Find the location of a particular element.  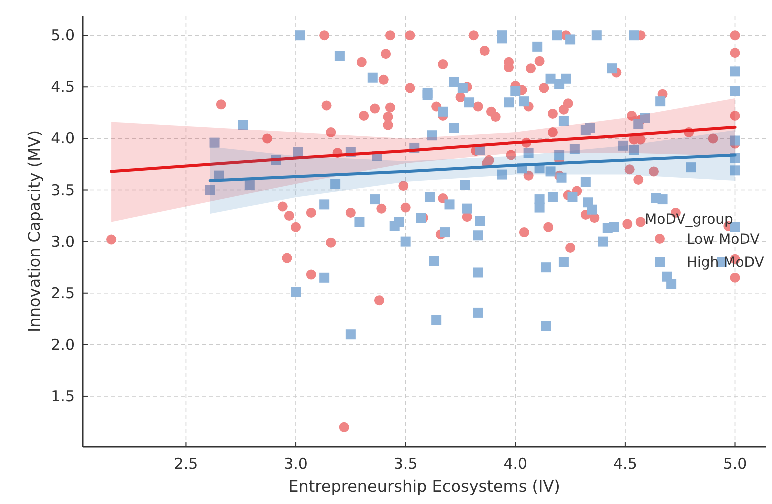

line-series is located at coordinates (423, 150).